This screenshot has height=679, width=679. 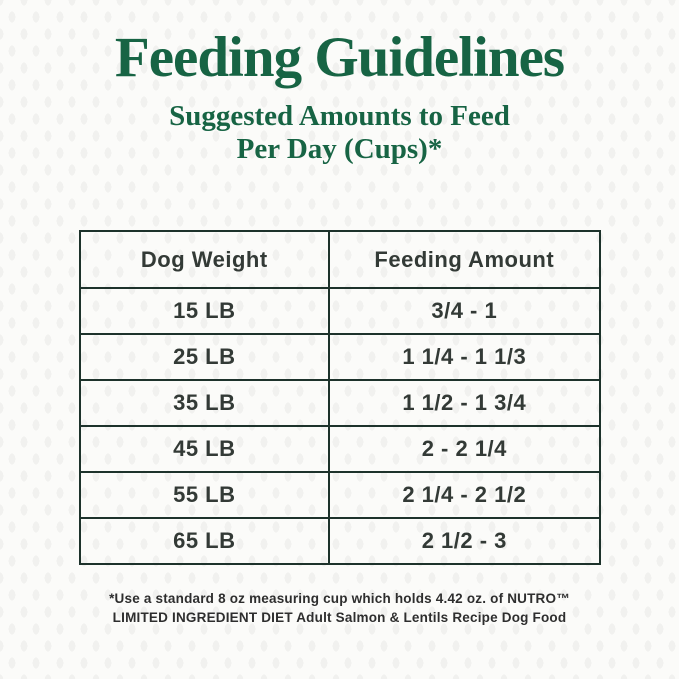 I want to click on feeding-amount-cell: 1 1/2 - 1 3/4, so click(x=464, y=403).